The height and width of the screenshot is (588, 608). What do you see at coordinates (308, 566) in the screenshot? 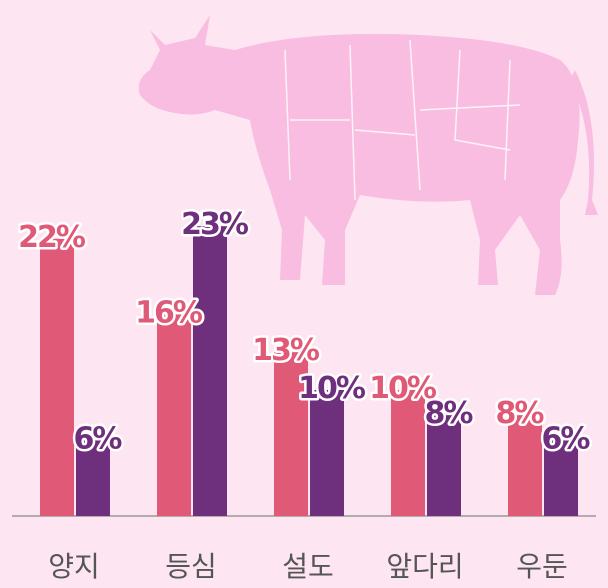
I see `x-tick-label: 설도` at bounding box center [308, 566].